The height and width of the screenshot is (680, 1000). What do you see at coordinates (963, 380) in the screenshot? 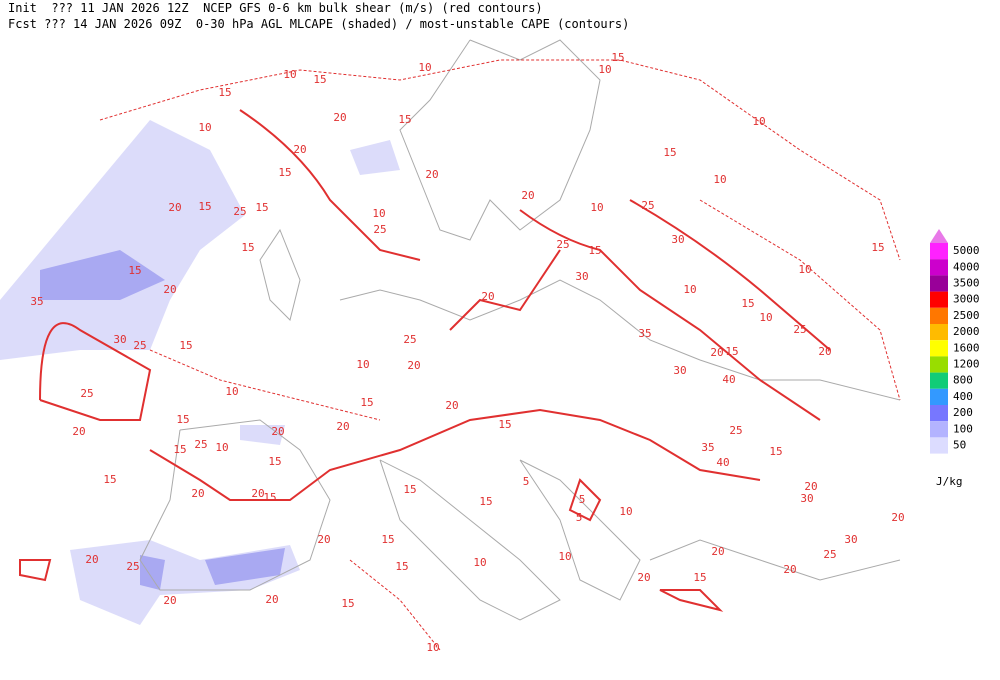
I see `legend-label: 800` at bounding box center [963, 380].